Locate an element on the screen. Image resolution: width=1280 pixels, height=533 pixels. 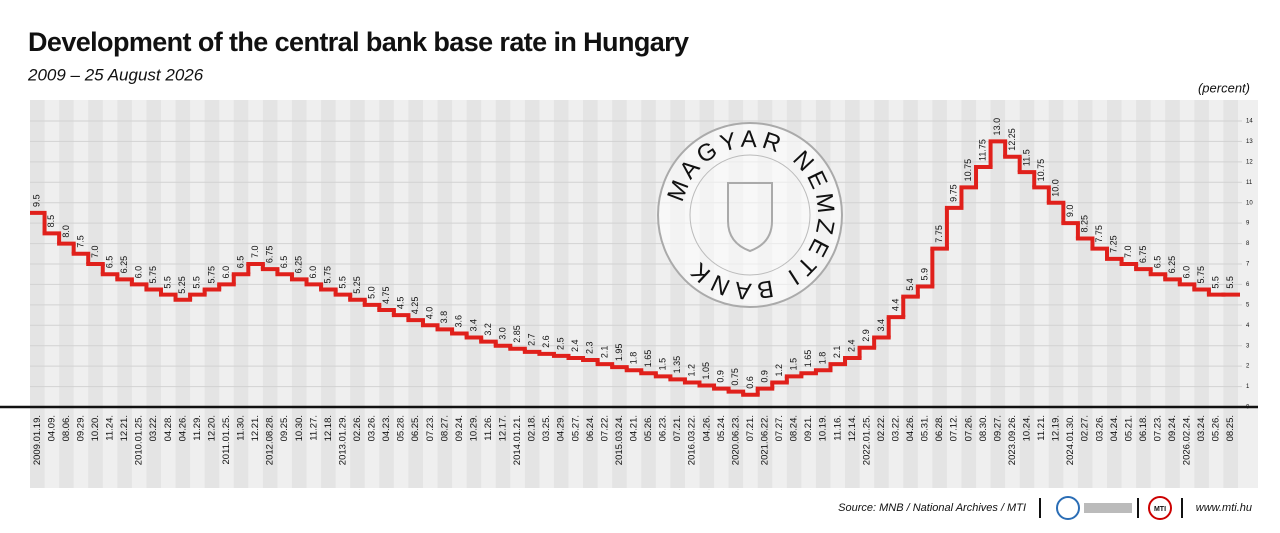
value-label: 2.9 is located at coordinates (866, 335).